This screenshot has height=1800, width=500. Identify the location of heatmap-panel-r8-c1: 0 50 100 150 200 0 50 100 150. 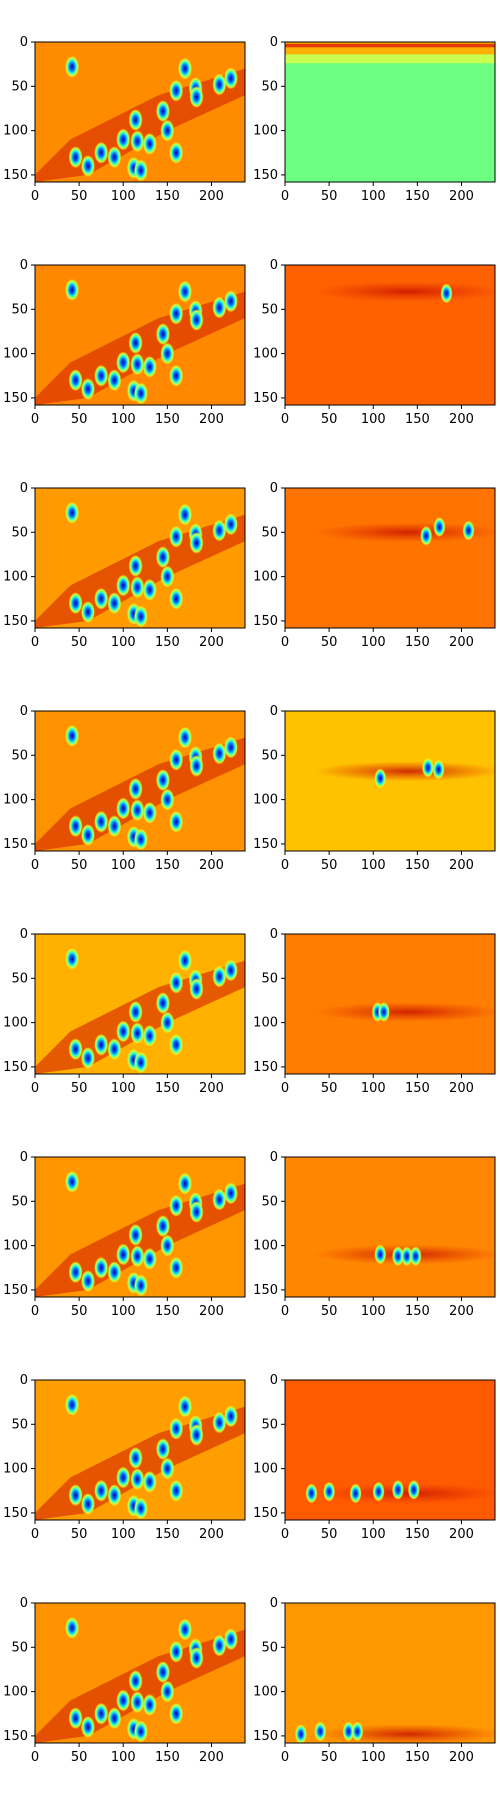
(124, 1680).